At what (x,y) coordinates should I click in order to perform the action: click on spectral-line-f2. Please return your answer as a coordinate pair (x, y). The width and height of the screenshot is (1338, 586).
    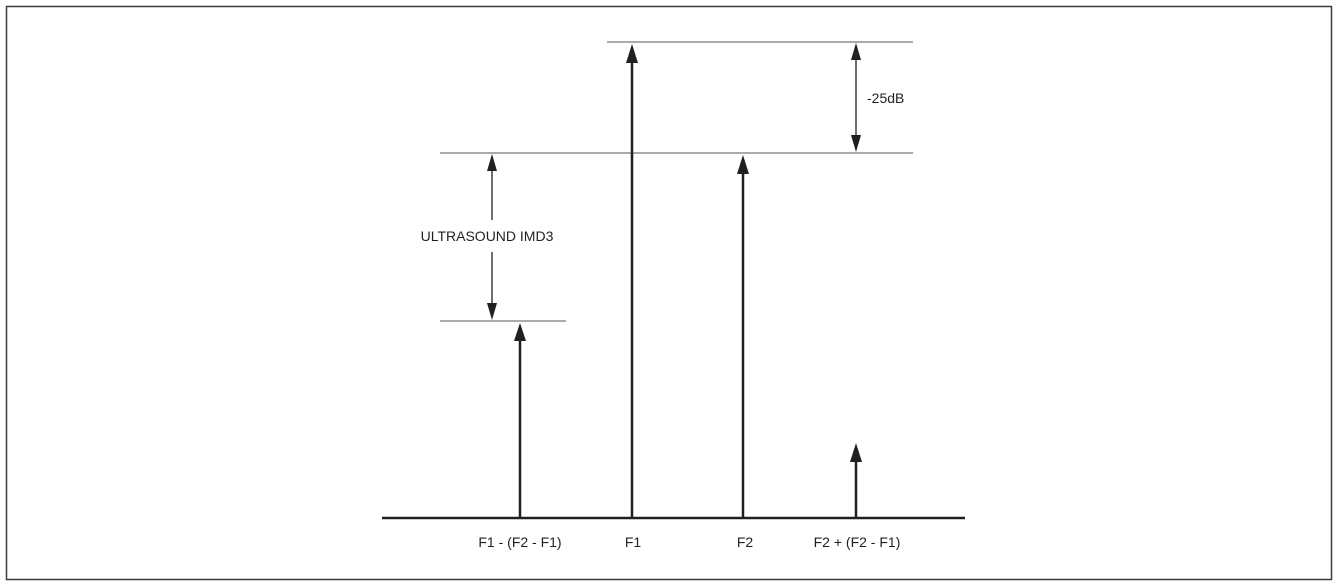
    Looking at the image, I should click on (743, 336).